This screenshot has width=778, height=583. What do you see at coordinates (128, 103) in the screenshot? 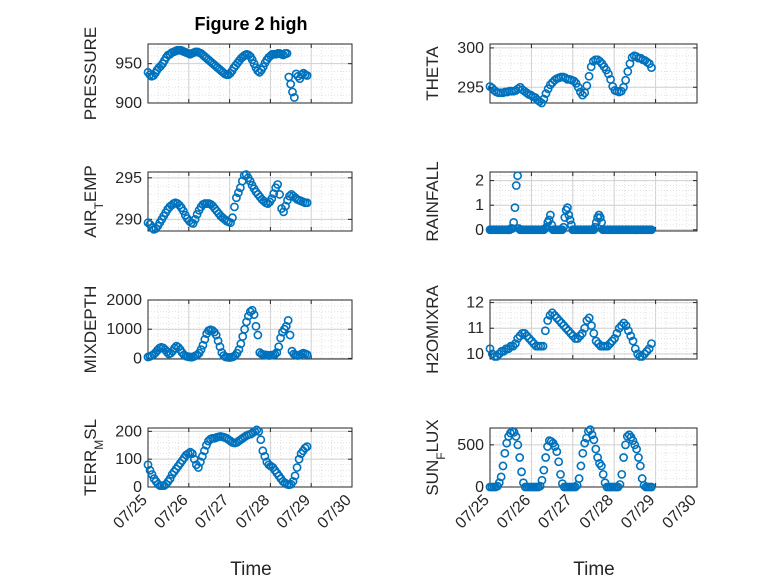
I see `y-tick-label: 900` at bounding box center [128, 103].